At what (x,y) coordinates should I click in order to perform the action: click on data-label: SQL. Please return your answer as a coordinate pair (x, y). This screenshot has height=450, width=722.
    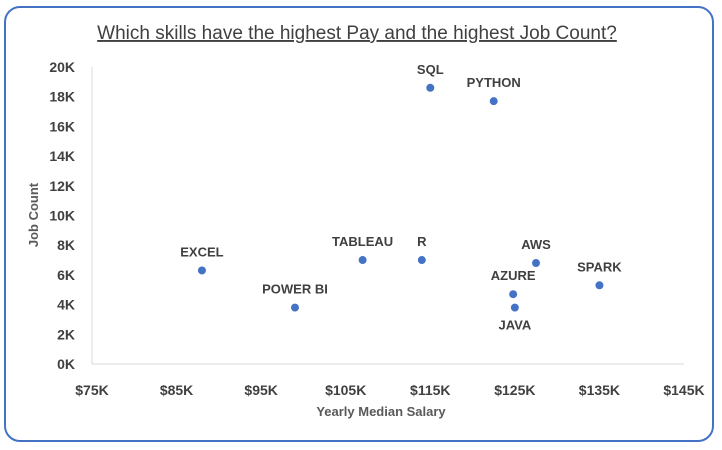
    Looking at the image, I should click on (430, 69).